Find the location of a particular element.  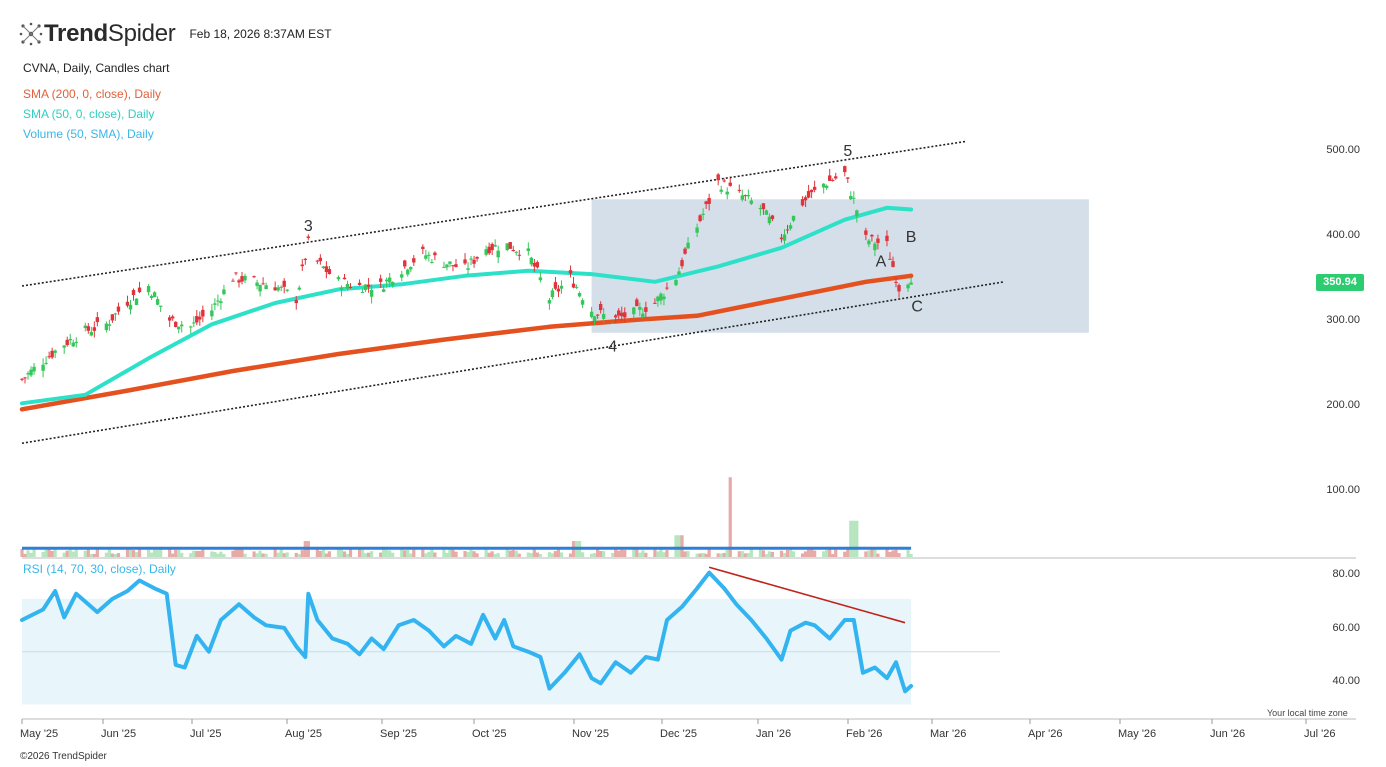

copyright-footer: ©2026 TrendSpider is located at coordinates (63, 756).